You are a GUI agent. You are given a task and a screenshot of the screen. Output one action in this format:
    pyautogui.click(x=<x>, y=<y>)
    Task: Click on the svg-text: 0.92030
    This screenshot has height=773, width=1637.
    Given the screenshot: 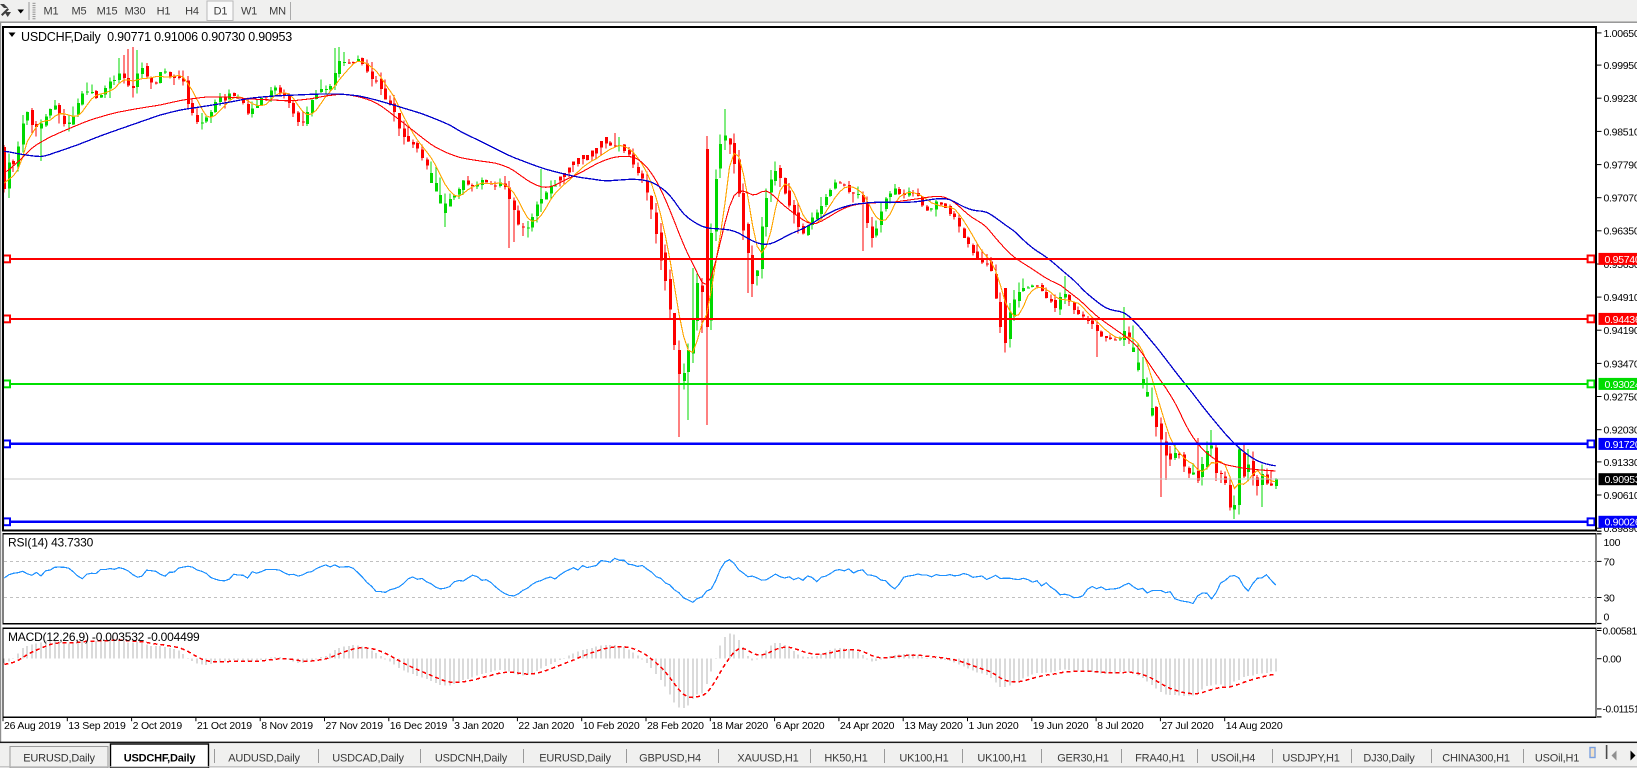 What is the action you would take?
    pyautogui.click(x=1620, y=431)
    